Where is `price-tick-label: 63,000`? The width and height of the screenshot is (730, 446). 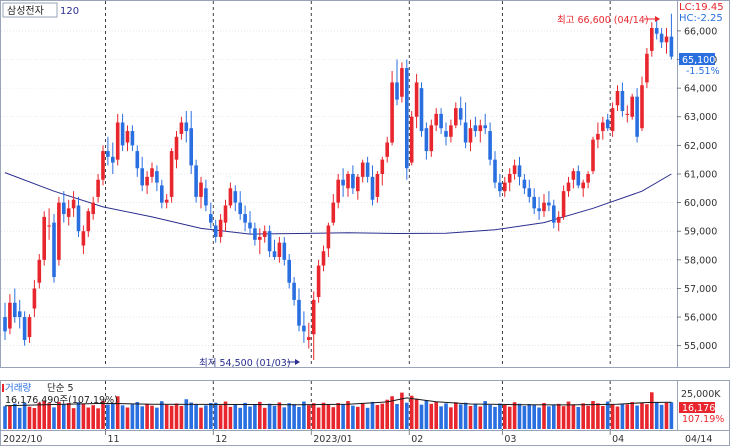 price-tick-label: 63,000 is located at coordinates (700, 117).